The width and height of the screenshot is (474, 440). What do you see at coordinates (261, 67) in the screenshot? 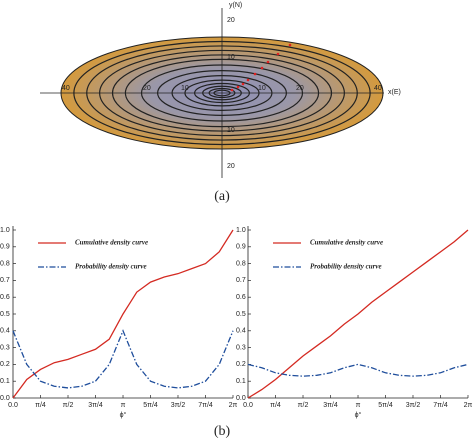
I see `points` at bounding box center [261, 67].